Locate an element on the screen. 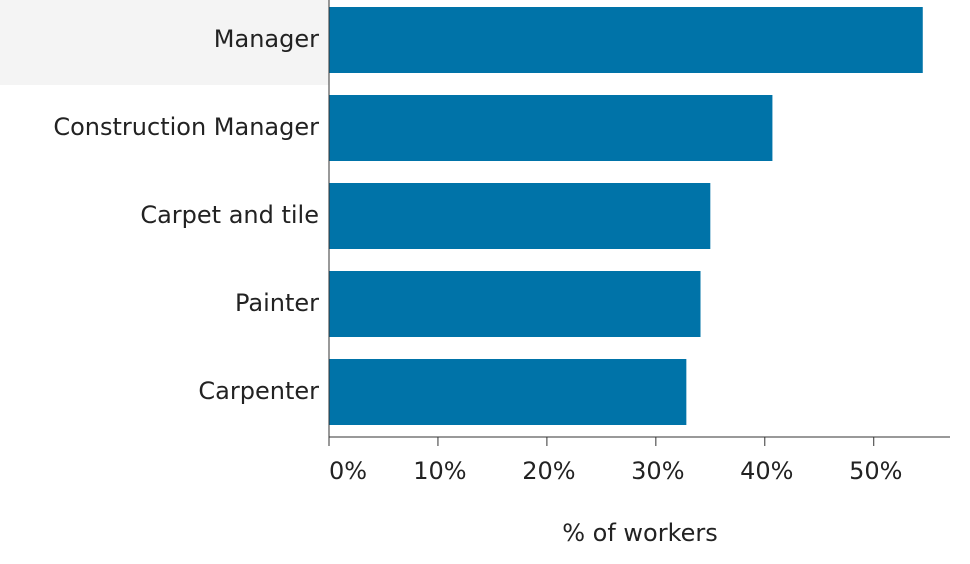  x-tick-label: 30% is located at coordinates (657, 471).